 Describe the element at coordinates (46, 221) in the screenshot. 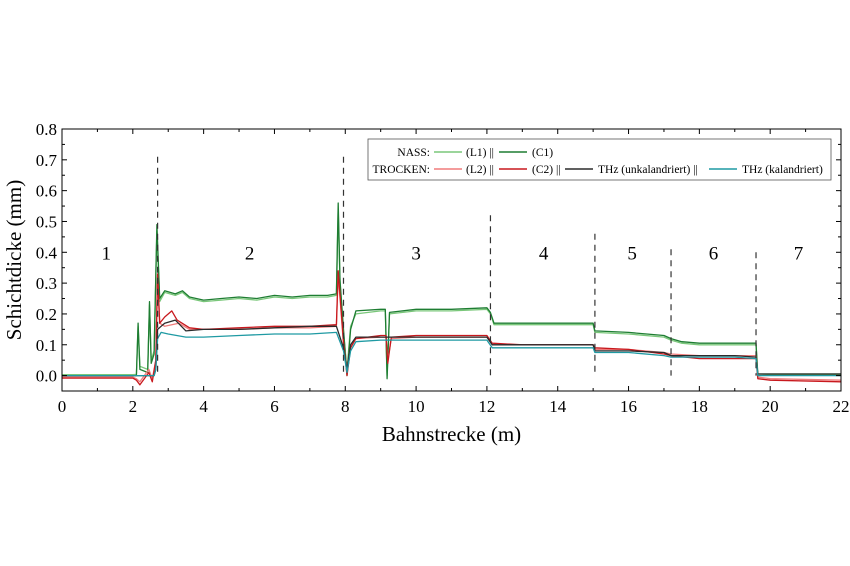

I see `y-tick-label: 0.5` at that location.